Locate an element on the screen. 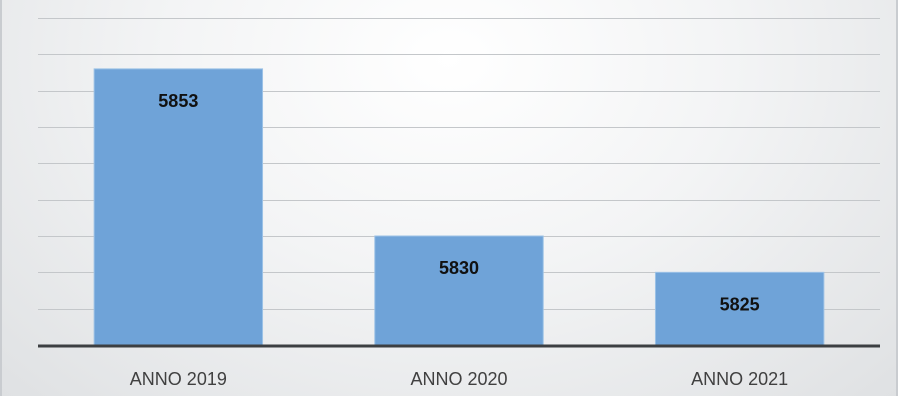 Image resolution: width=898 pixels, height=396 pixels. data-label: 5825 is located at coordinates (740, 304).